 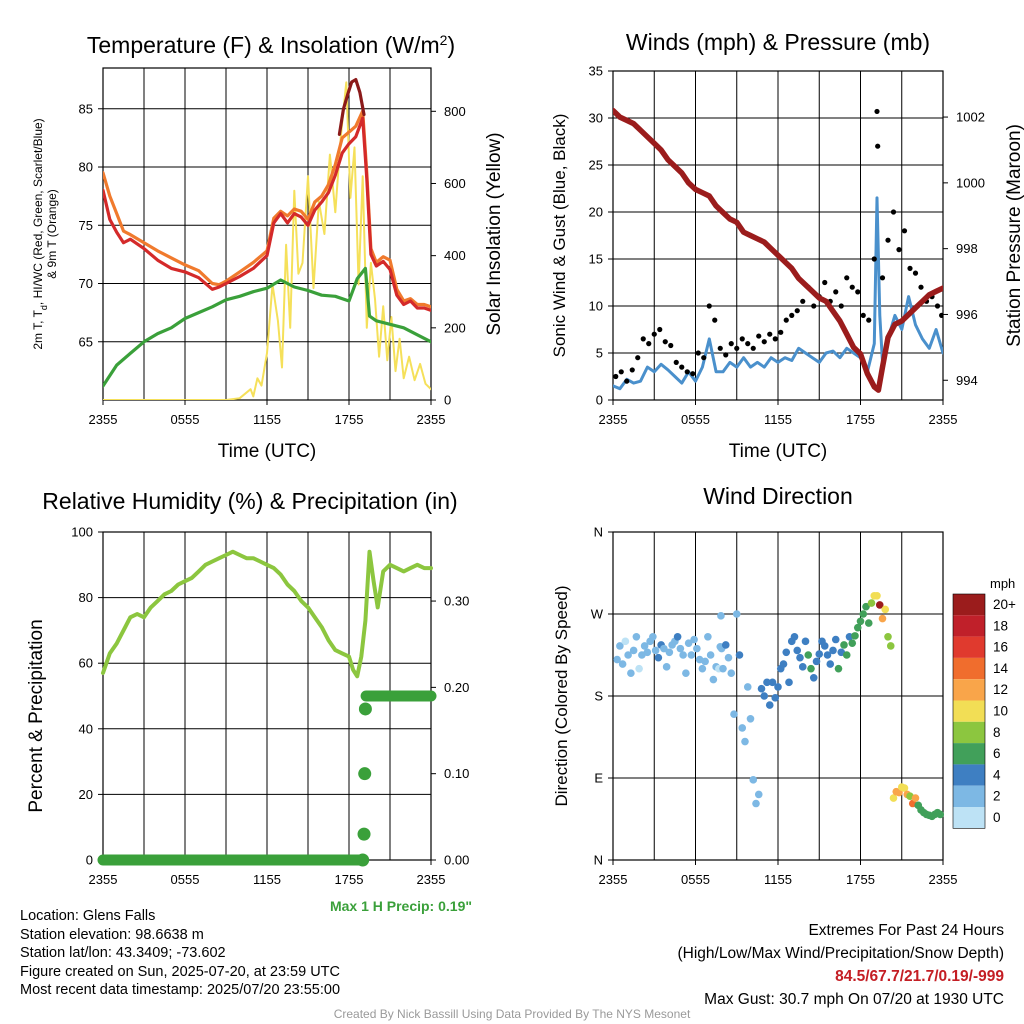 I want to click on y-tick-label: W, so click(x=597, y=614).